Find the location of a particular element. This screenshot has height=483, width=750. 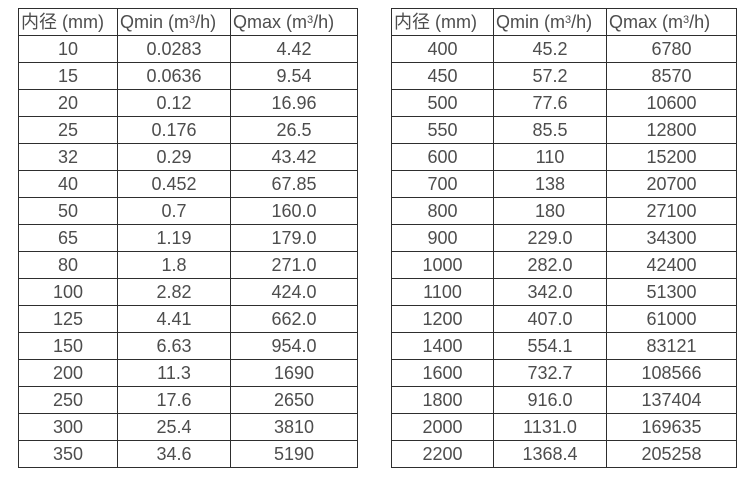

table-cell: 57.2 is located at coordinates (550, 76).